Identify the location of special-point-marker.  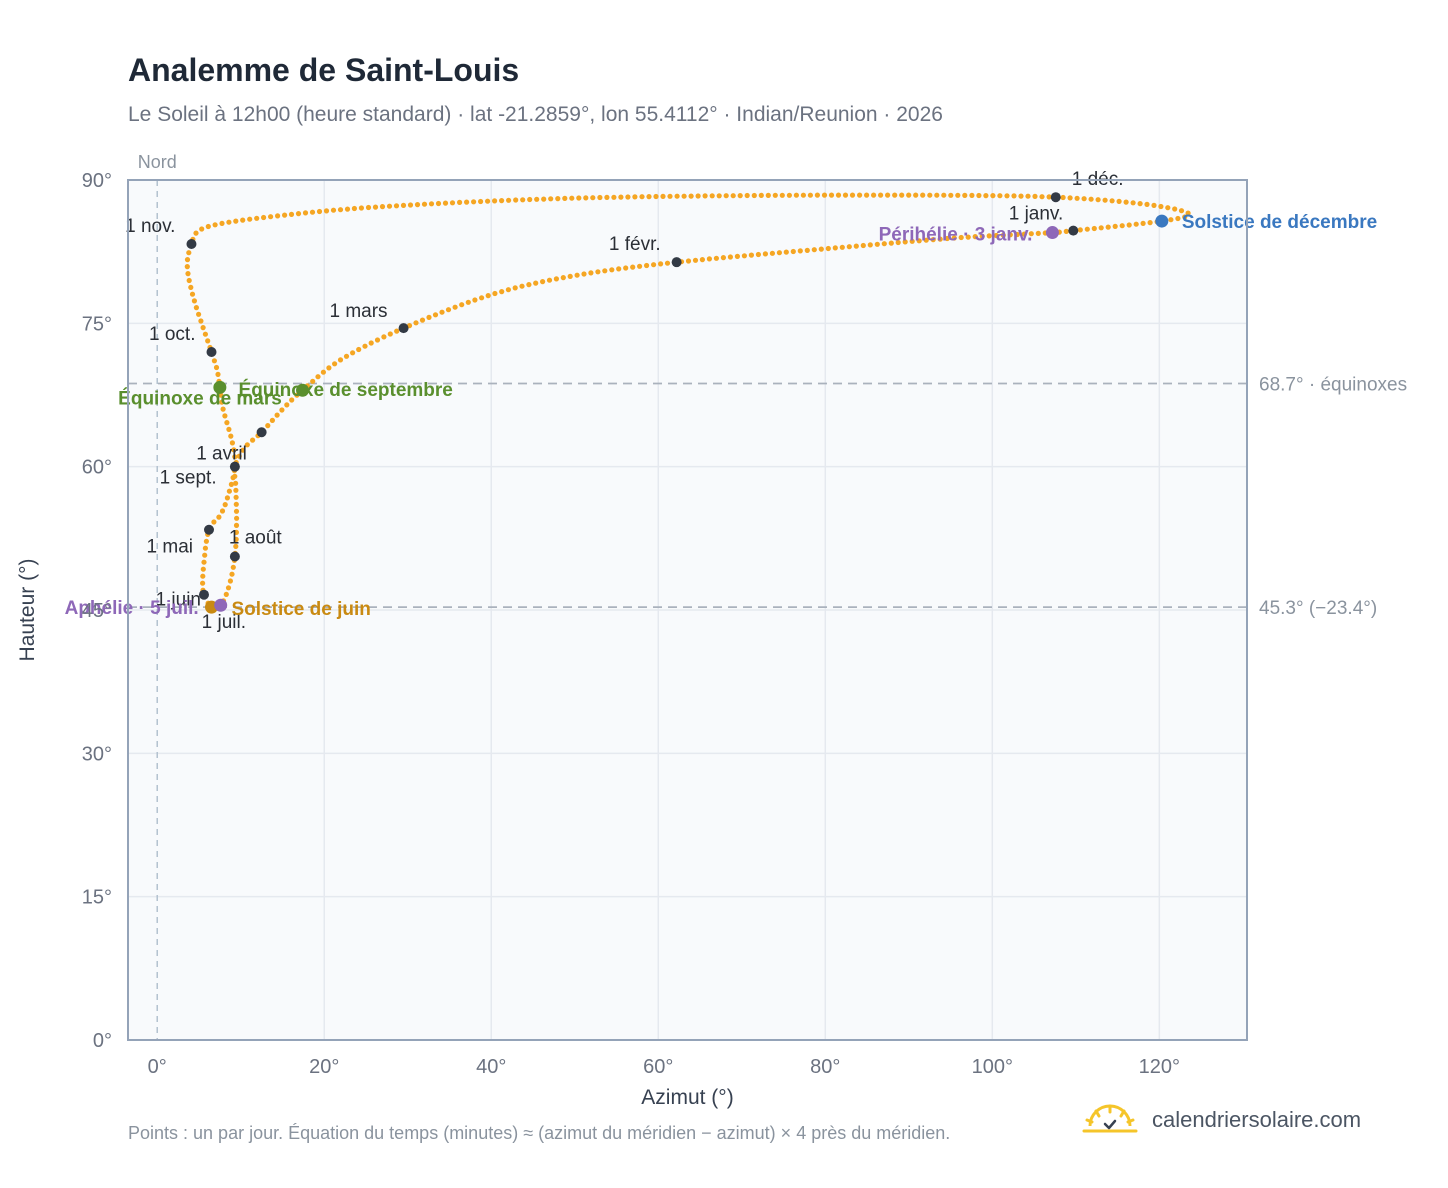
(1052, 233).